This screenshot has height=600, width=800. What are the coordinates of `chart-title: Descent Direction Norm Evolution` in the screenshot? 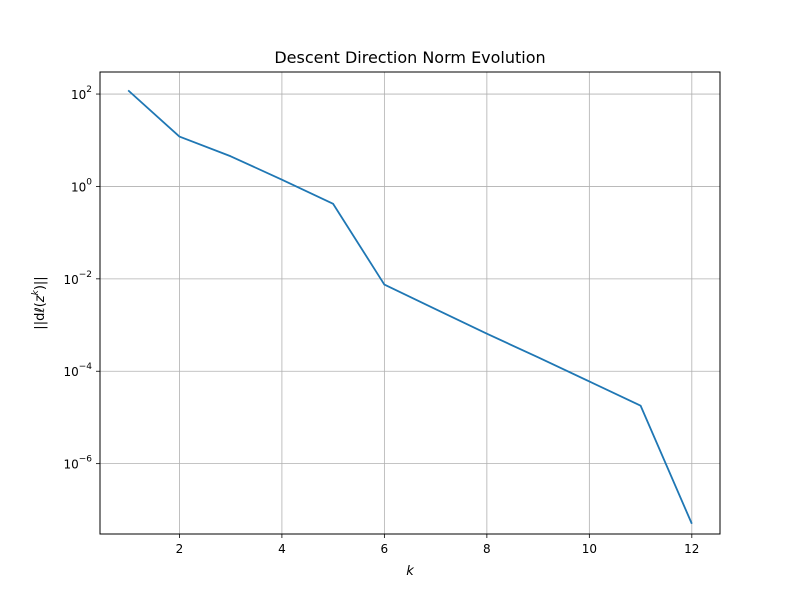 It's located at (409, 57).